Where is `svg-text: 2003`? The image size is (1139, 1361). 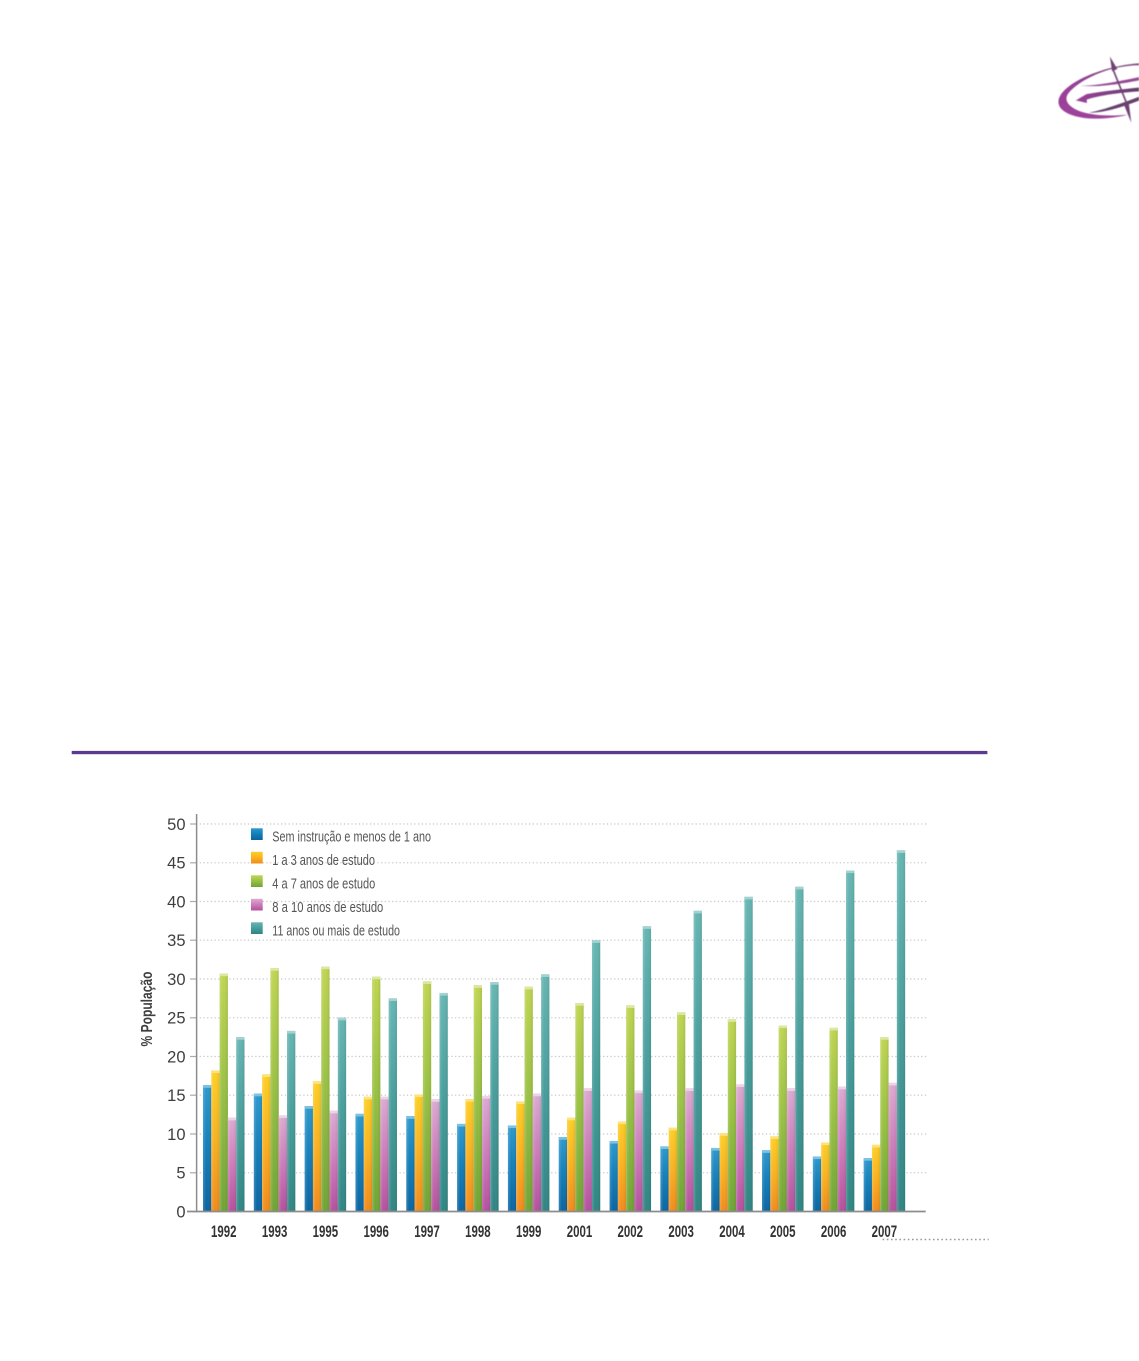 svg-text: 2003 is located at coordinates (681, 1232).